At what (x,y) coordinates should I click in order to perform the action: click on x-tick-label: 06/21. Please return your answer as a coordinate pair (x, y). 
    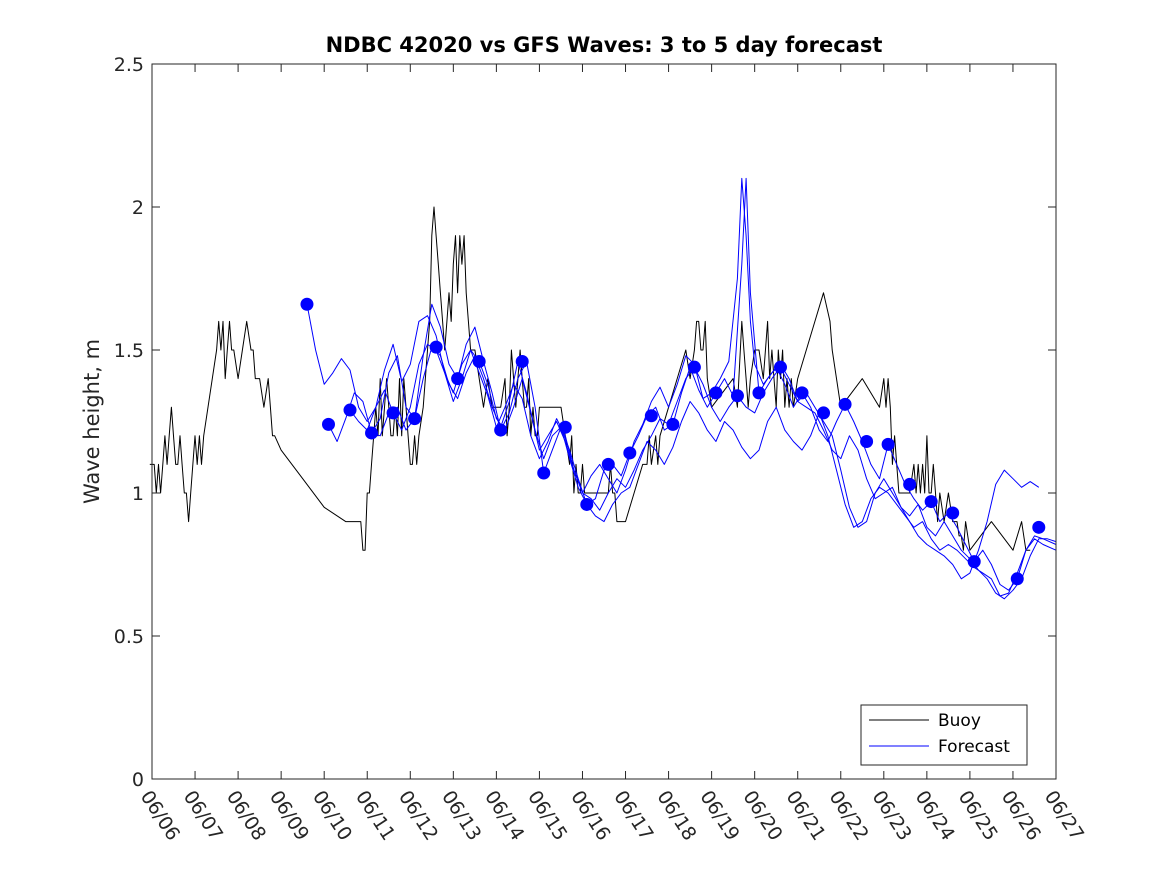
    Looking at the image, I should click on (806, 816).